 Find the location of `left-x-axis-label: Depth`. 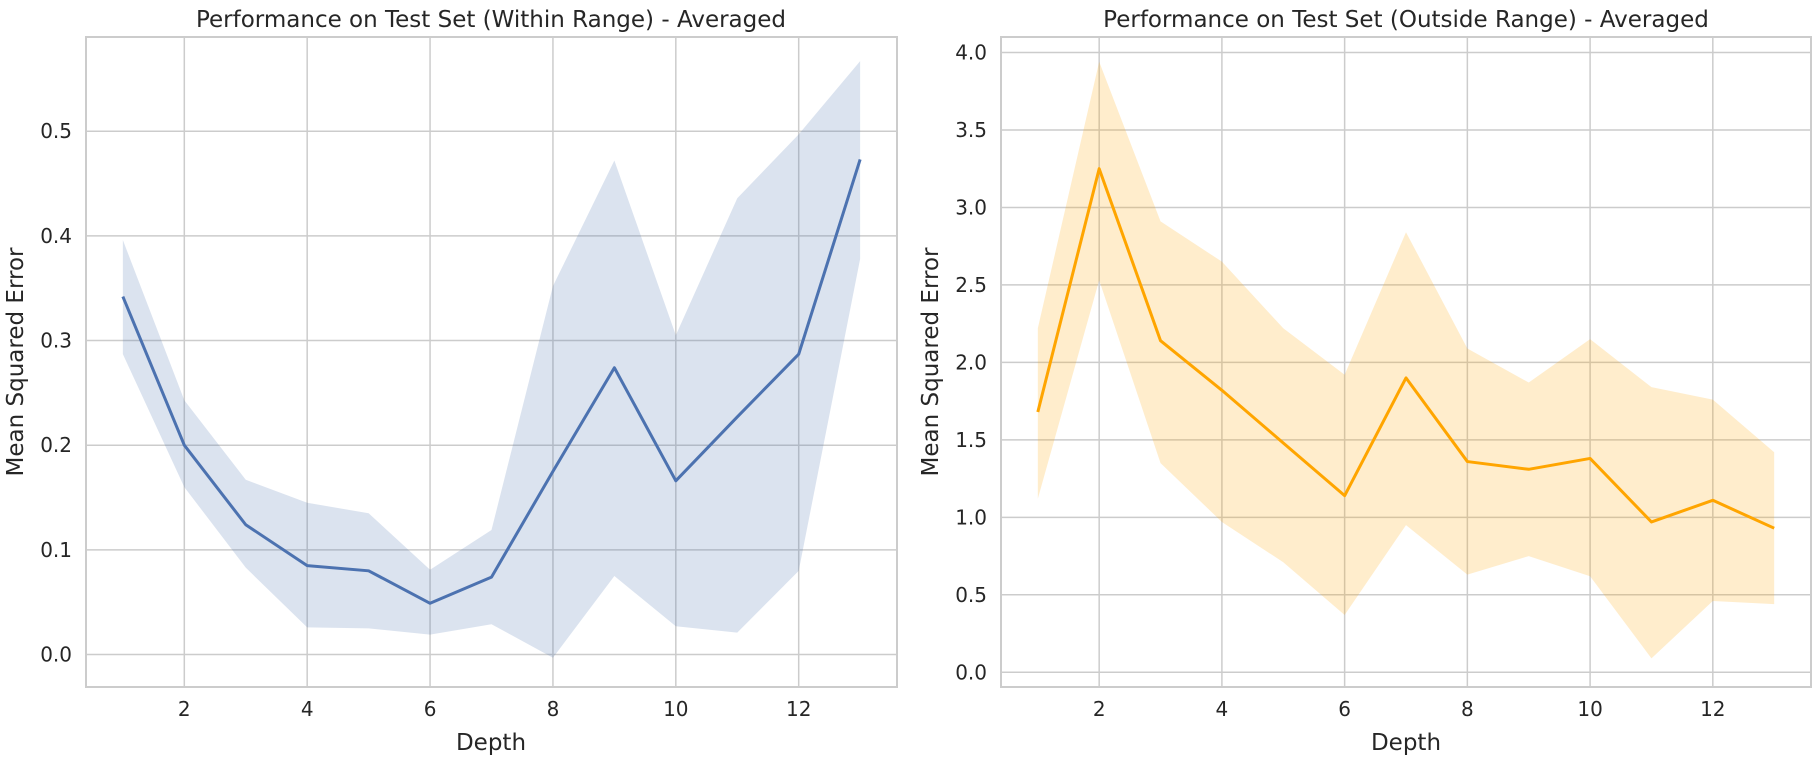

left-x-axis-label: Depth is located at coordinates (491, 743).